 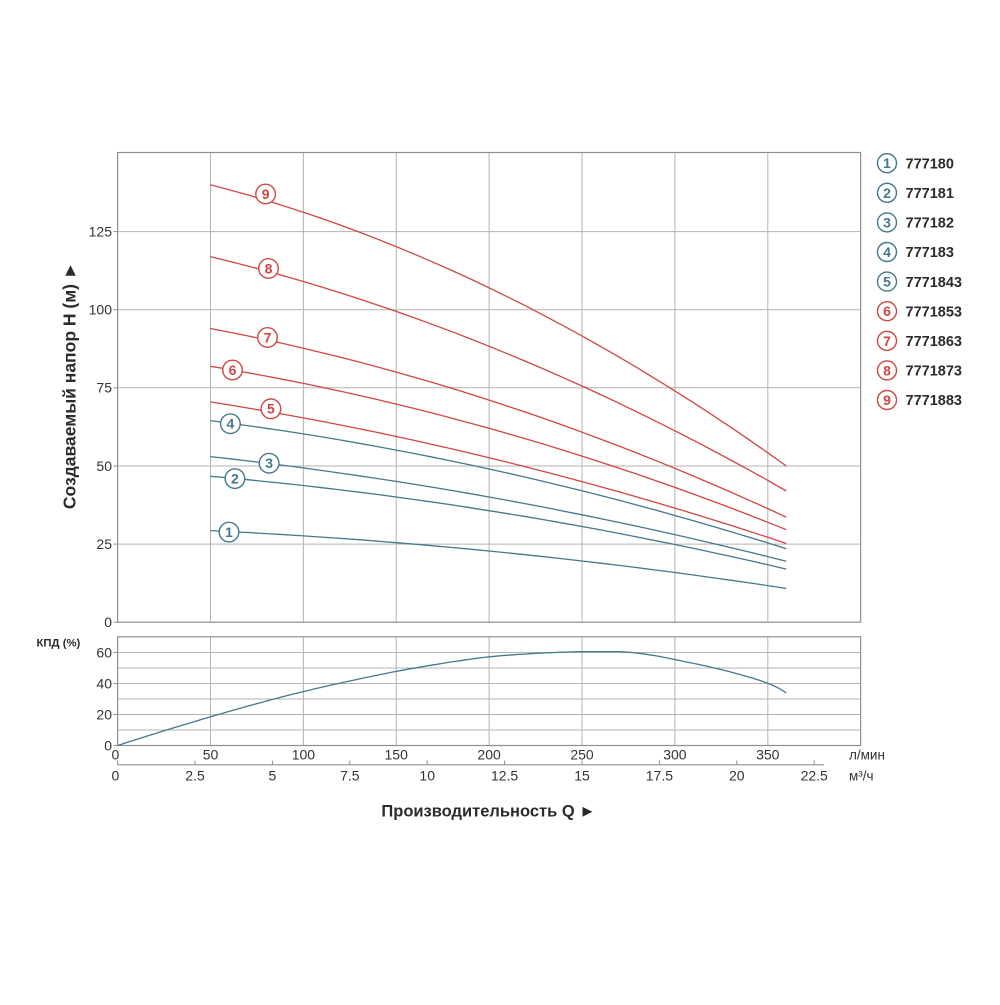 I want to click on svg-text: 250, so click(x=582, y=755).